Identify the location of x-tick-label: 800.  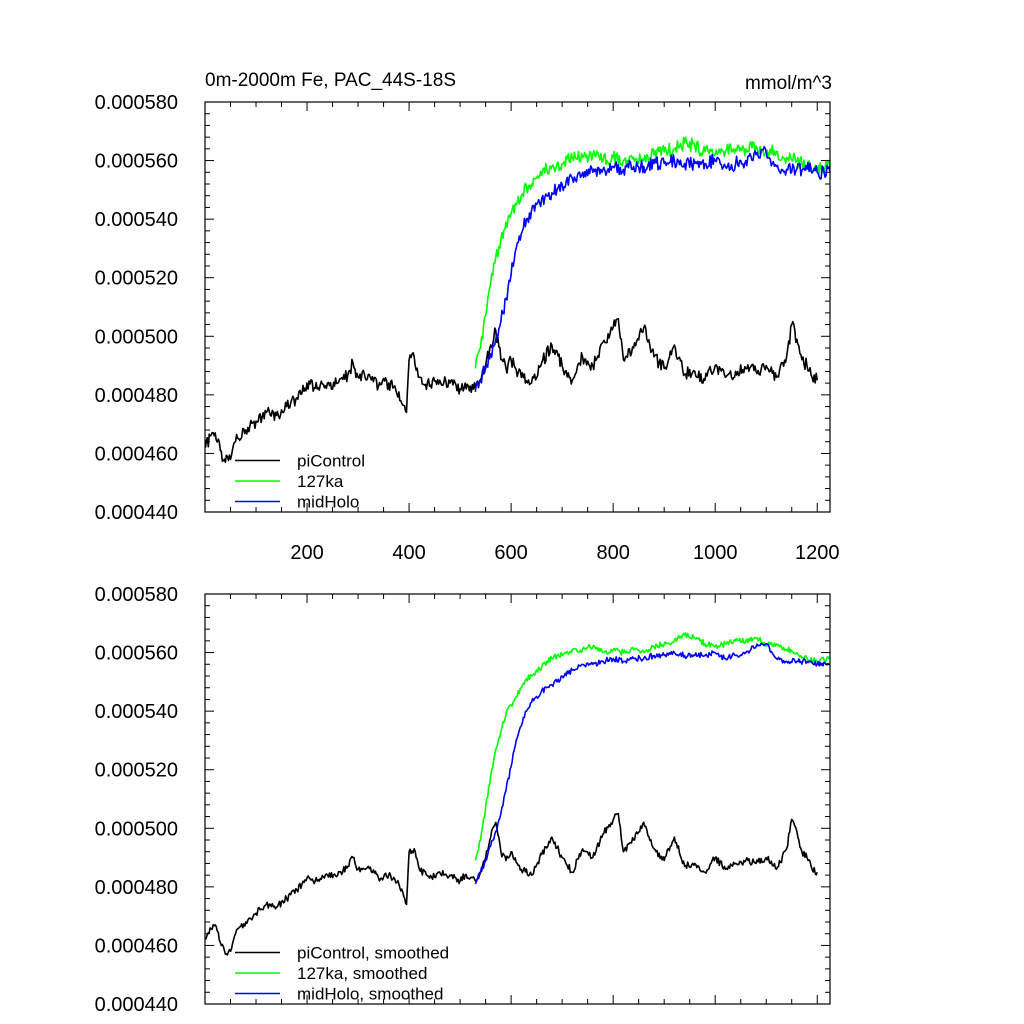
(612, 553).